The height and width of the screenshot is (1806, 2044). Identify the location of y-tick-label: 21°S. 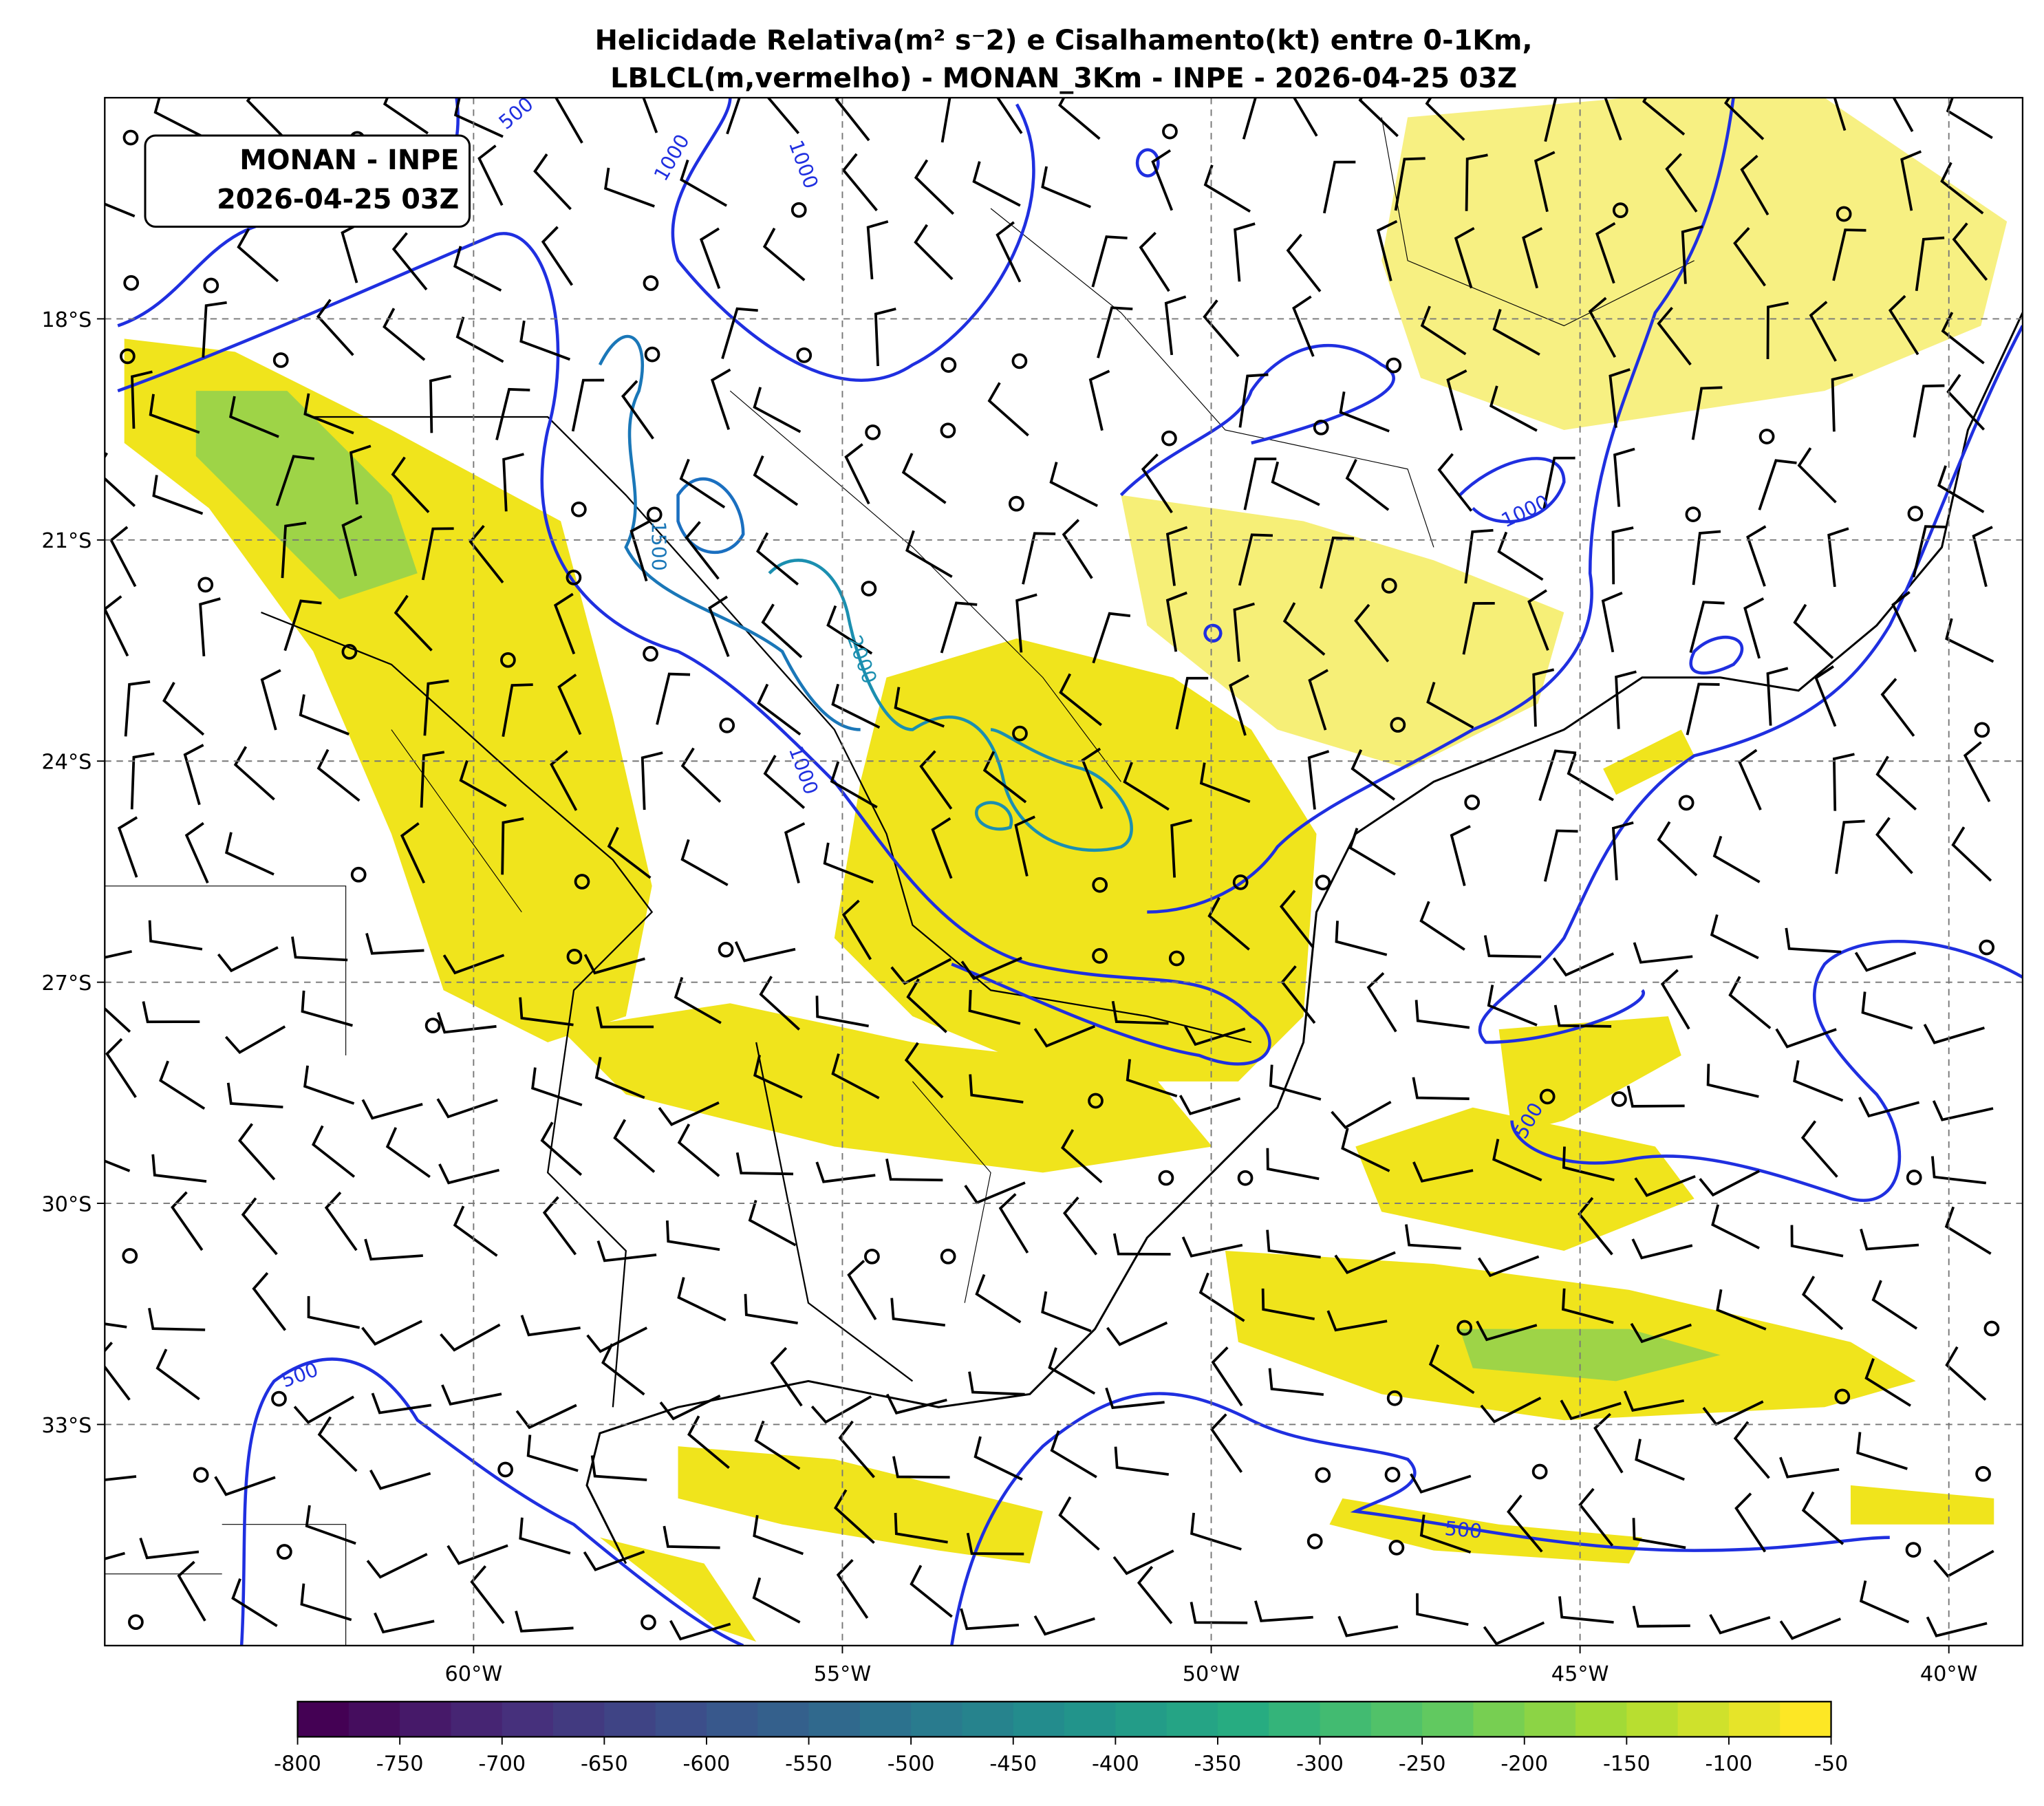
(66, 541).